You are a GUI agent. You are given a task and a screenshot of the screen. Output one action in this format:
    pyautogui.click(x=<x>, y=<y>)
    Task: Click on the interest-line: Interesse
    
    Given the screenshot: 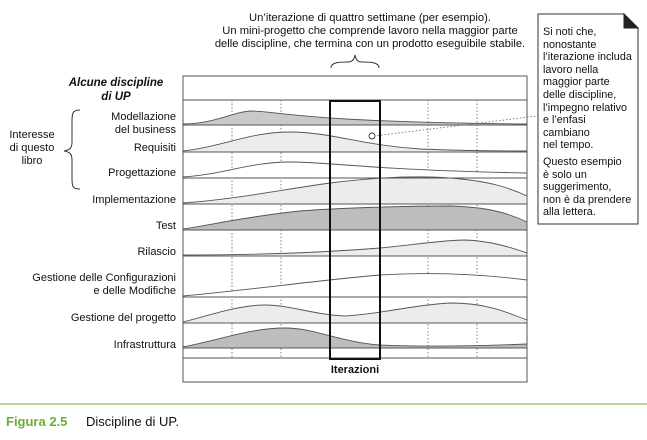 What is the action you would take?
    pyautogui.click(x=32, y=135)
    